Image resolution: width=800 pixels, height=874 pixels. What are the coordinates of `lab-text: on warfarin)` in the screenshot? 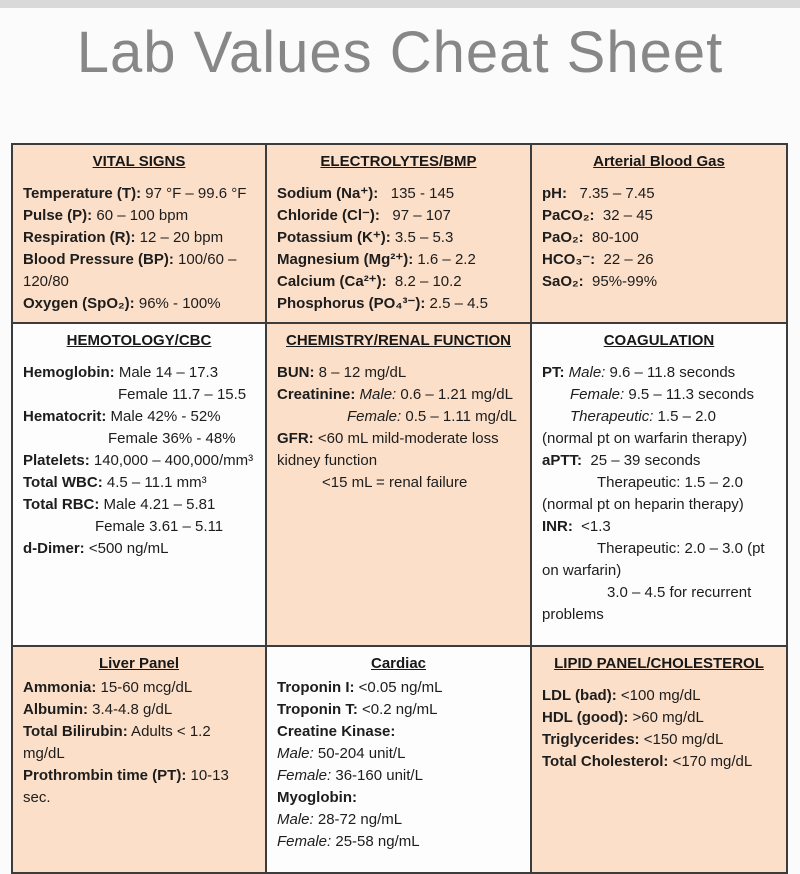 It's located at (582, 570).